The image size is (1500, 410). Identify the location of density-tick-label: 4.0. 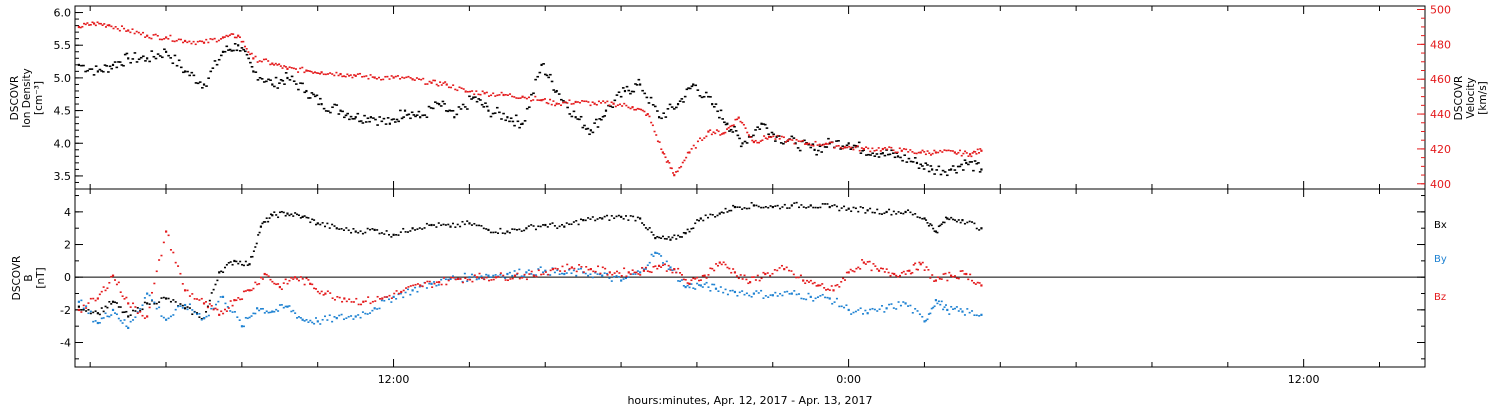
(63, 143).